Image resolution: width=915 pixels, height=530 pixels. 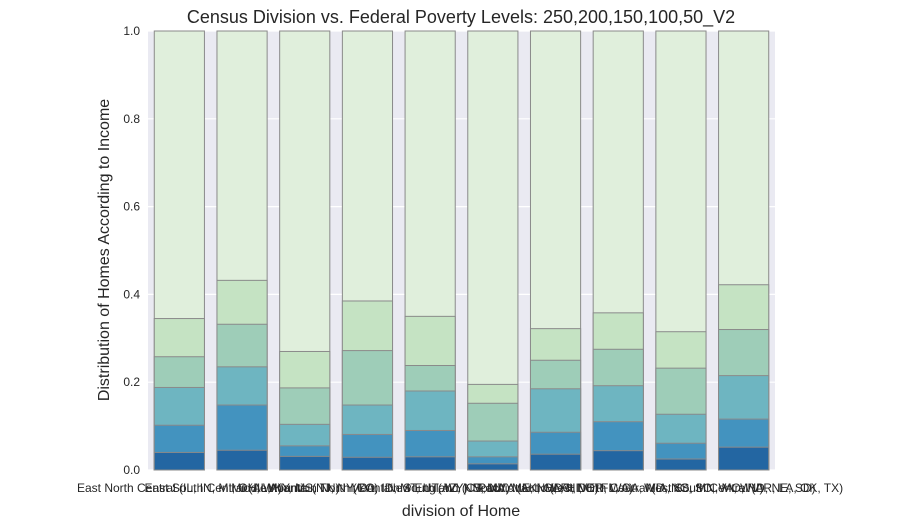 I want to click on x-tick-label: Mountain South (AZ, NM, NV), so click(x=429, y=488).